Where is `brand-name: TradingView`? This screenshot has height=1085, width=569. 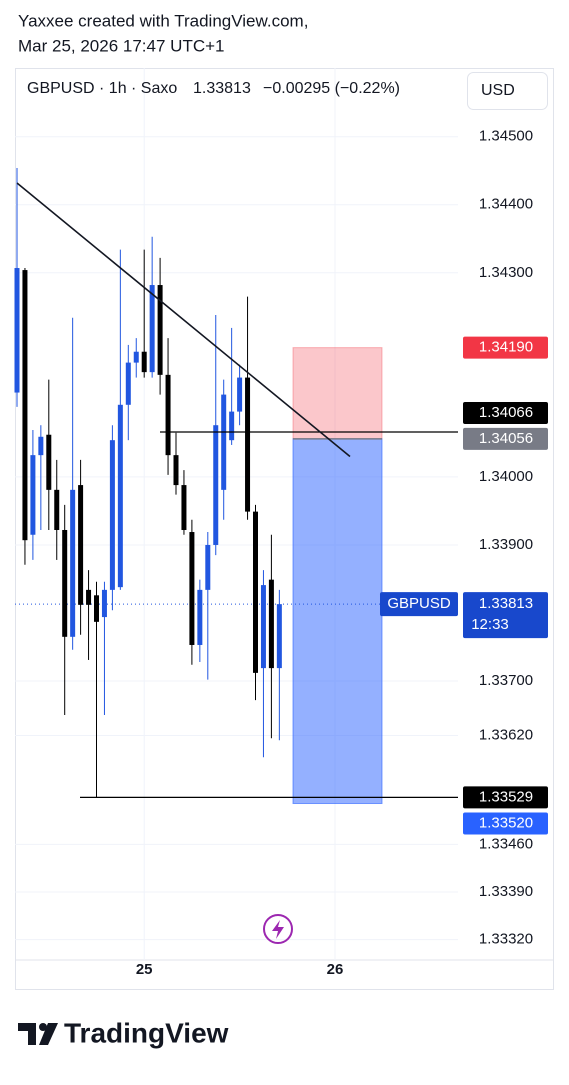
brand-name: TradingView is located at coordinates (146, 1032).